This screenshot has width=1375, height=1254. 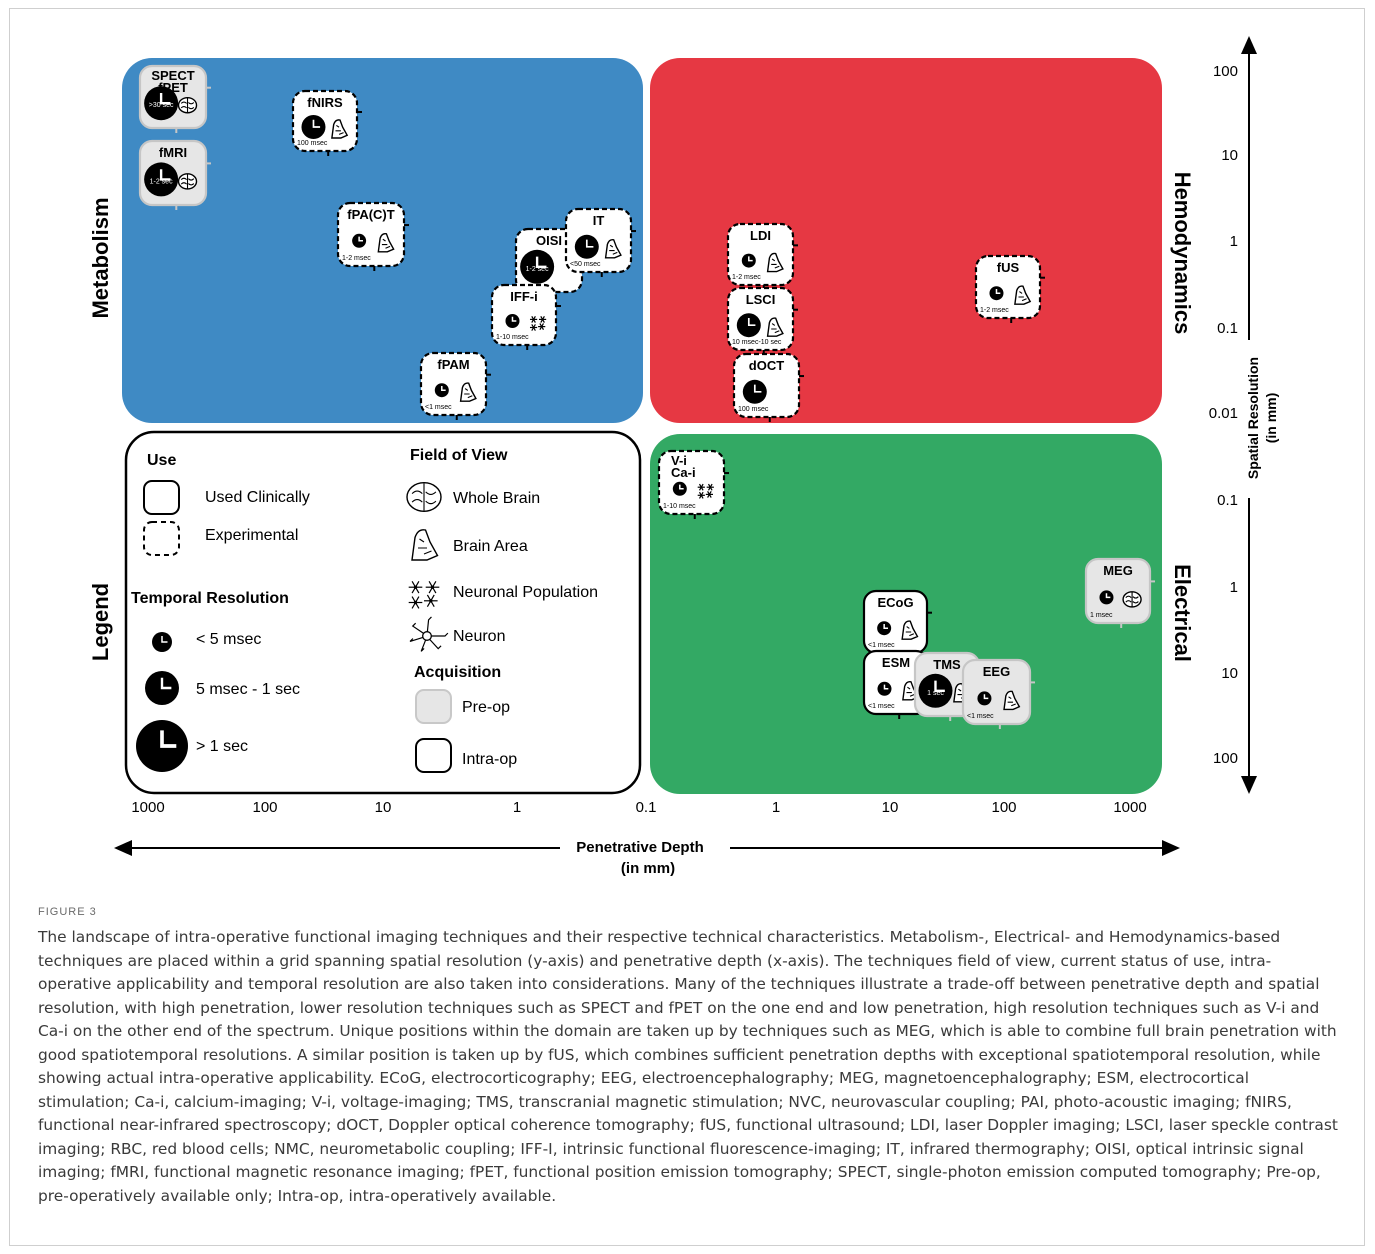 I want to click on legend-solid-box, so click(x=161, y=497).